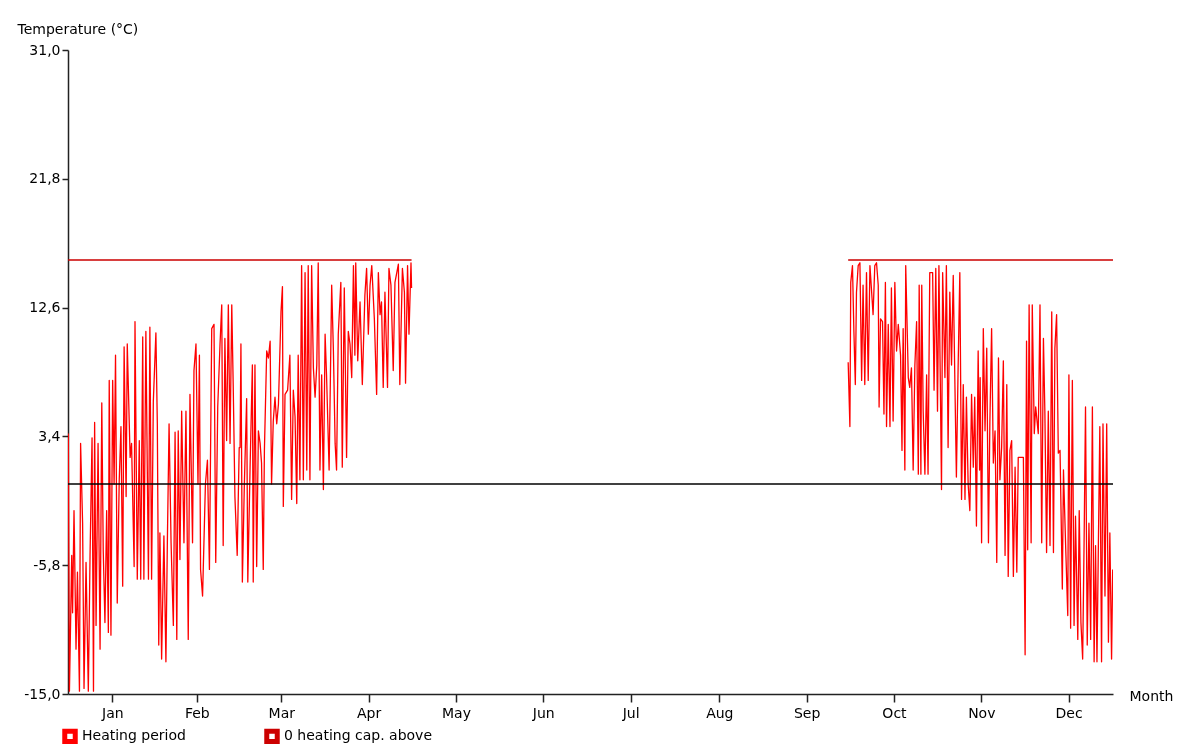 Image resolution: width=1185 pixels, height=746 pixels. Describe the element at coordinates (369, 712) in the screenshot. I see `x-tick-label: Apr` at that location.